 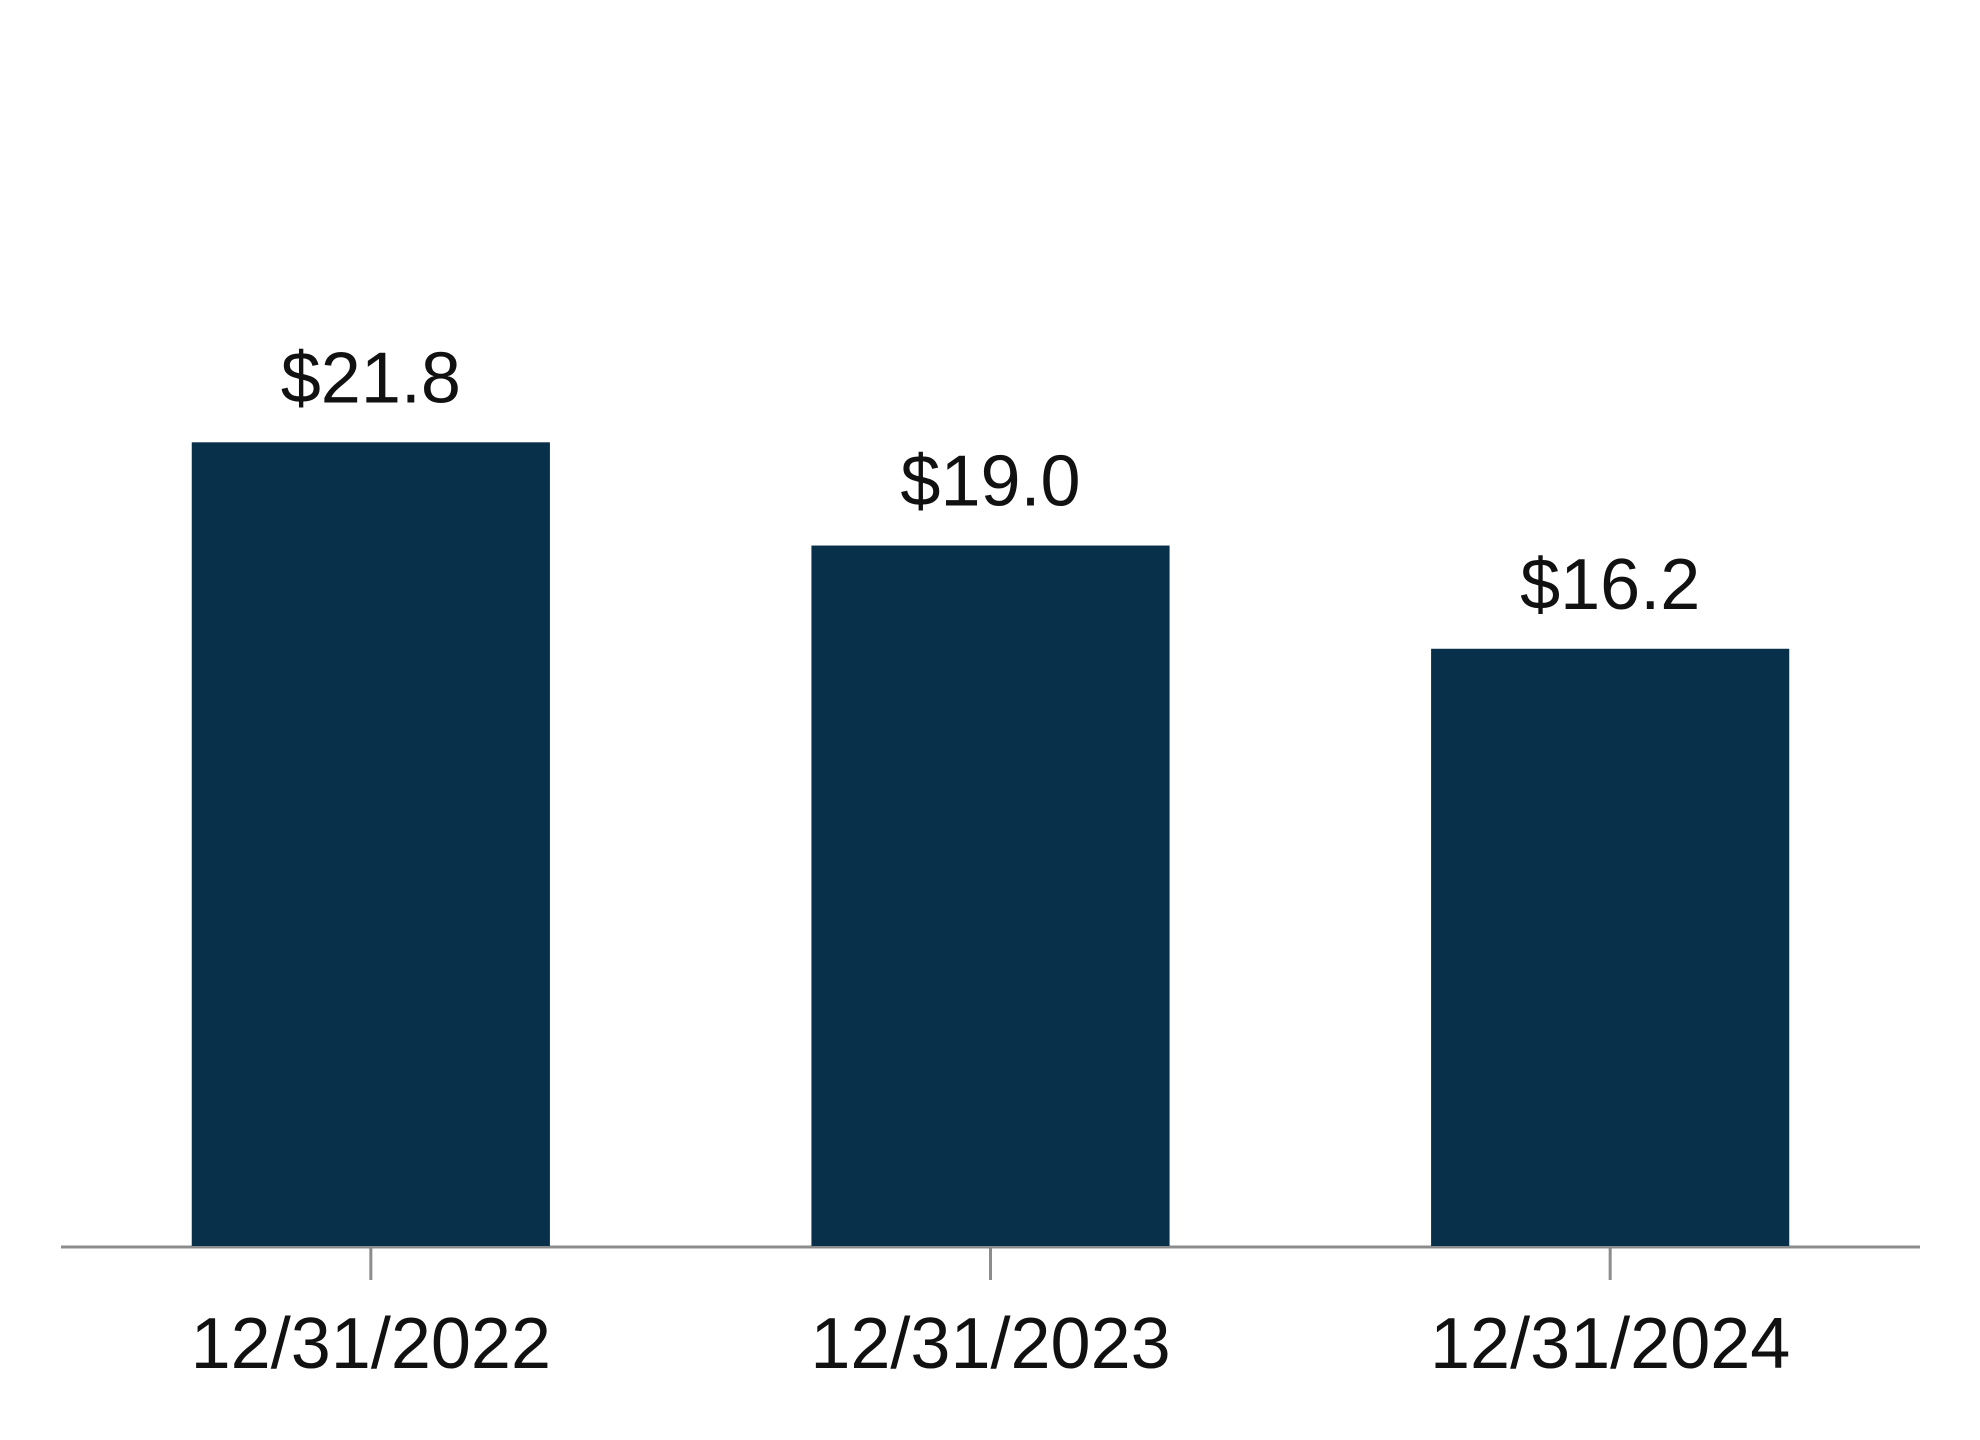 What do you see at coordinates (371, 1344) in the screenshot?
I see `x-tick-label: 12/31/2022` at bounding box center [371, 1344].